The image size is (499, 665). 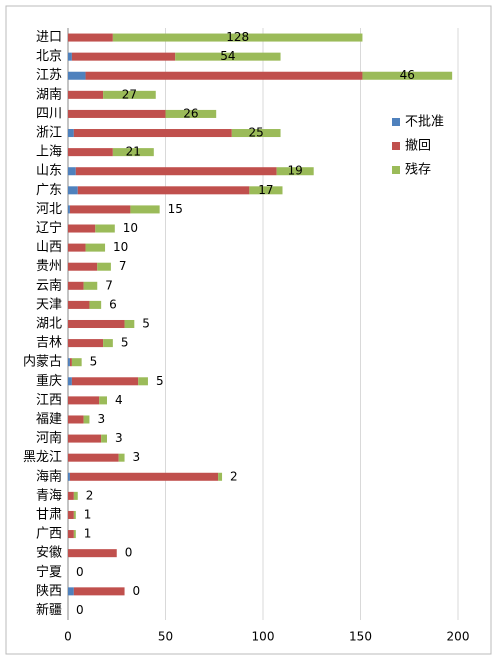 What do you see at coordinates (49, 285) in the screenshot?
I see `y-tick-label: 云南` at bounding box center [49, 285].